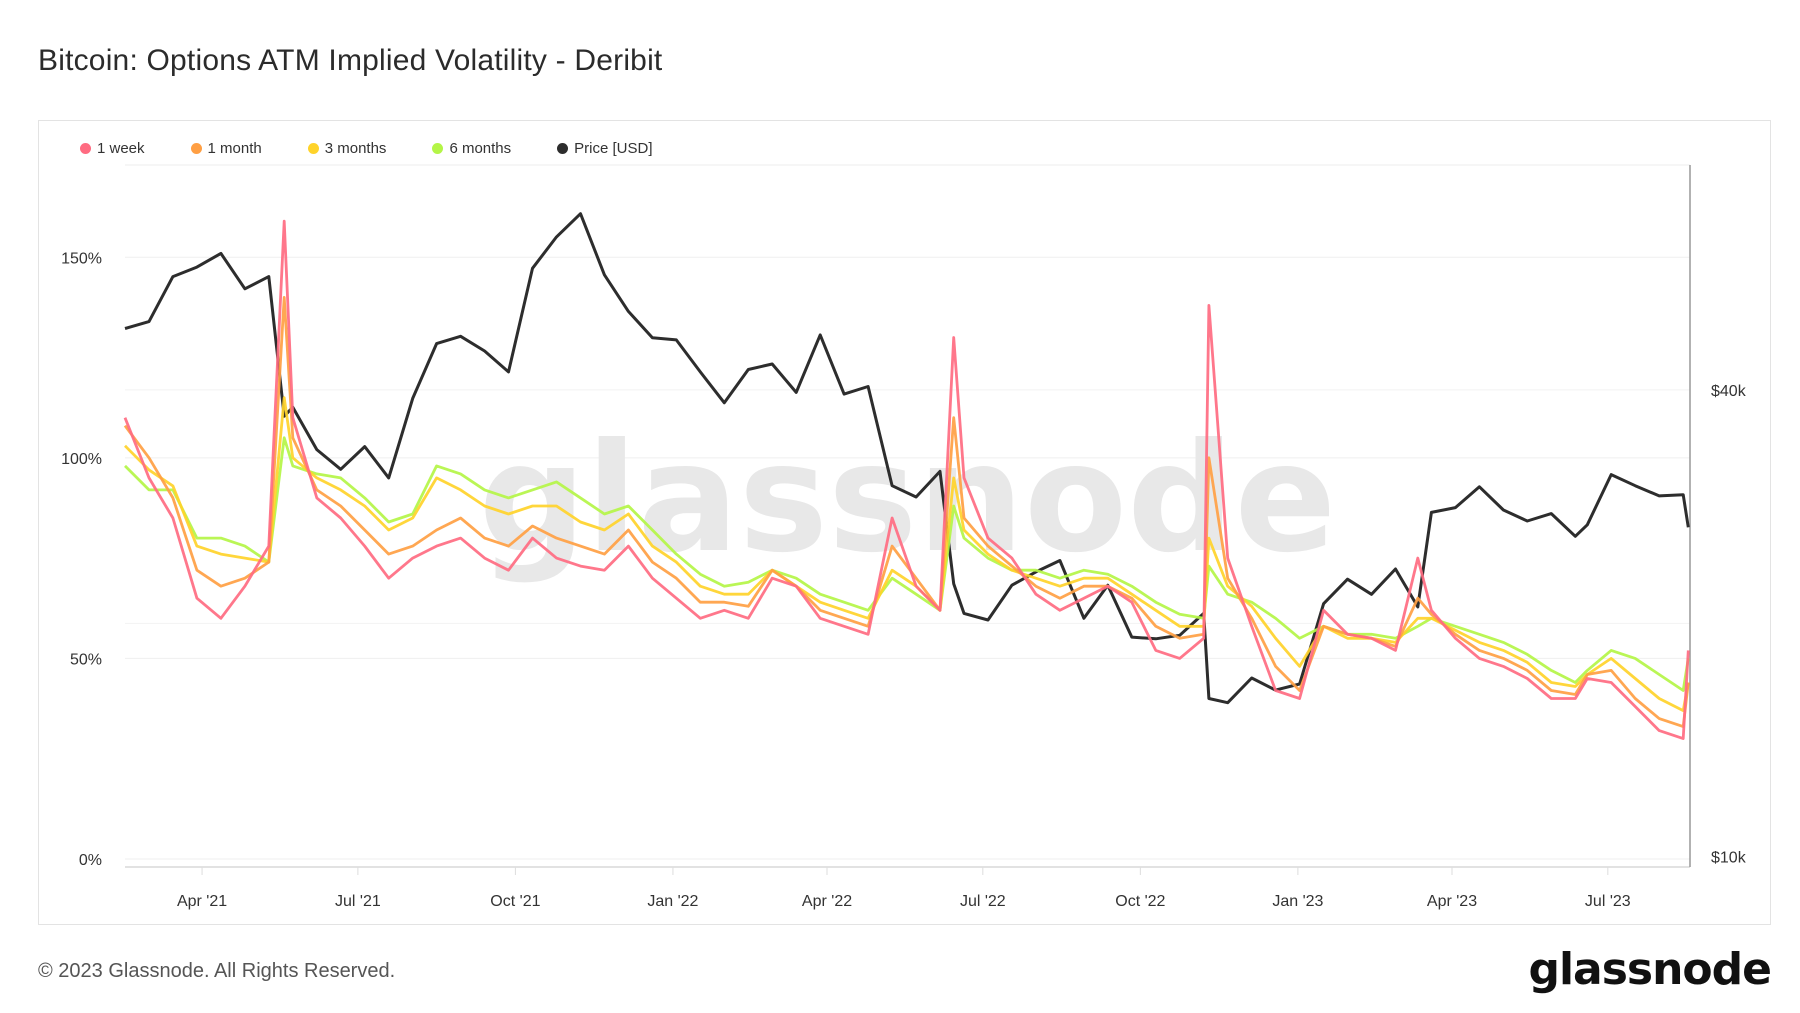  I want to click on x-tick-label: Oct '22, so click(1140, 901).